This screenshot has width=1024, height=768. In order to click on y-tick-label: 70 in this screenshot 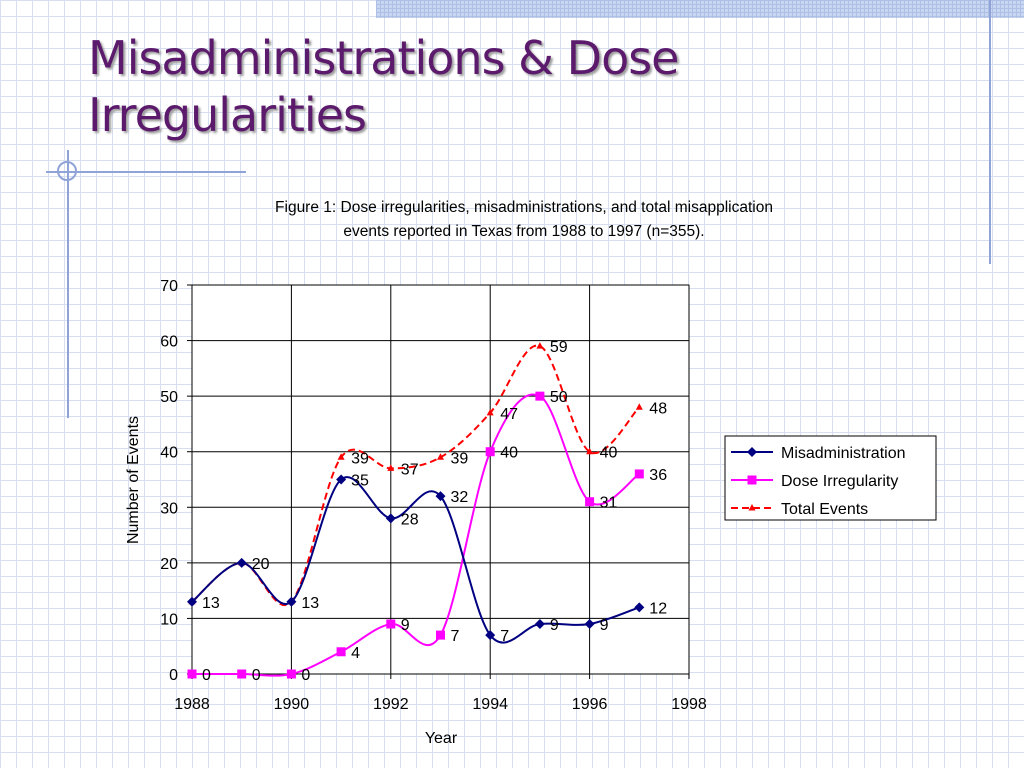, I will do `click(169, 286)`.